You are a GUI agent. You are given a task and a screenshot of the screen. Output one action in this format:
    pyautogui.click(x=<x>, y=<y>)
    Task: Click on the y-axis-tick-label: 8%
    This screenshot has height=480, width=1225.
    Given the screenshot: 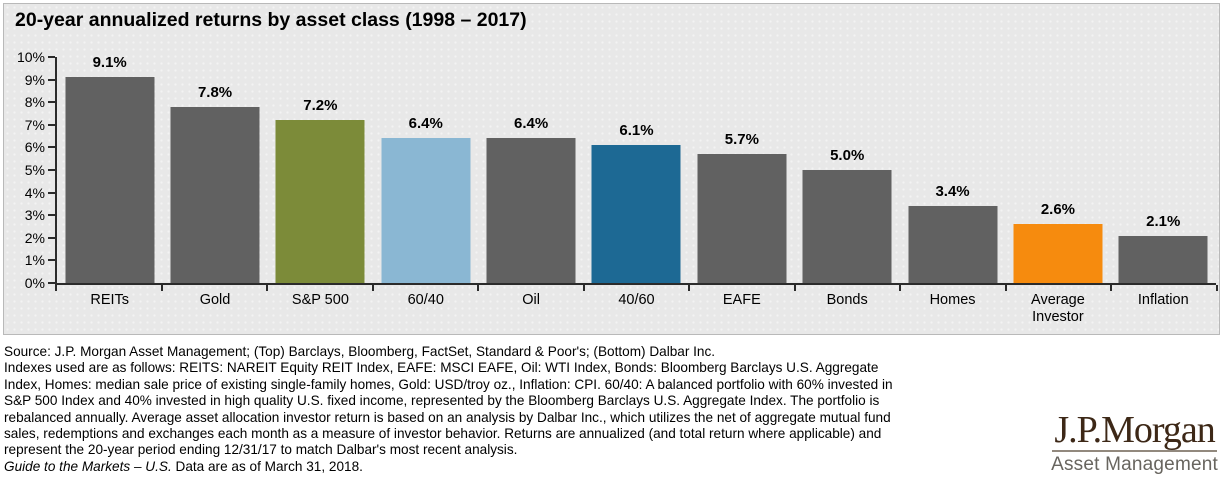 What is the action you would take?
    pyautogui.click(x=34, y=102)
    